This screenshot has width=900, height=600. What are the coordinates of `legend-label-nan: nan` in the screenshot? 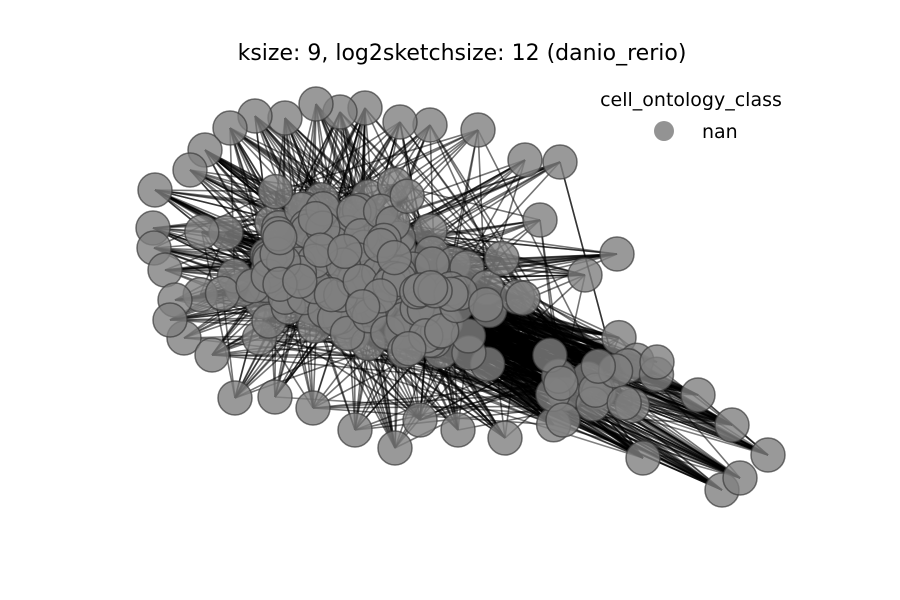 It's located at (720, 132).